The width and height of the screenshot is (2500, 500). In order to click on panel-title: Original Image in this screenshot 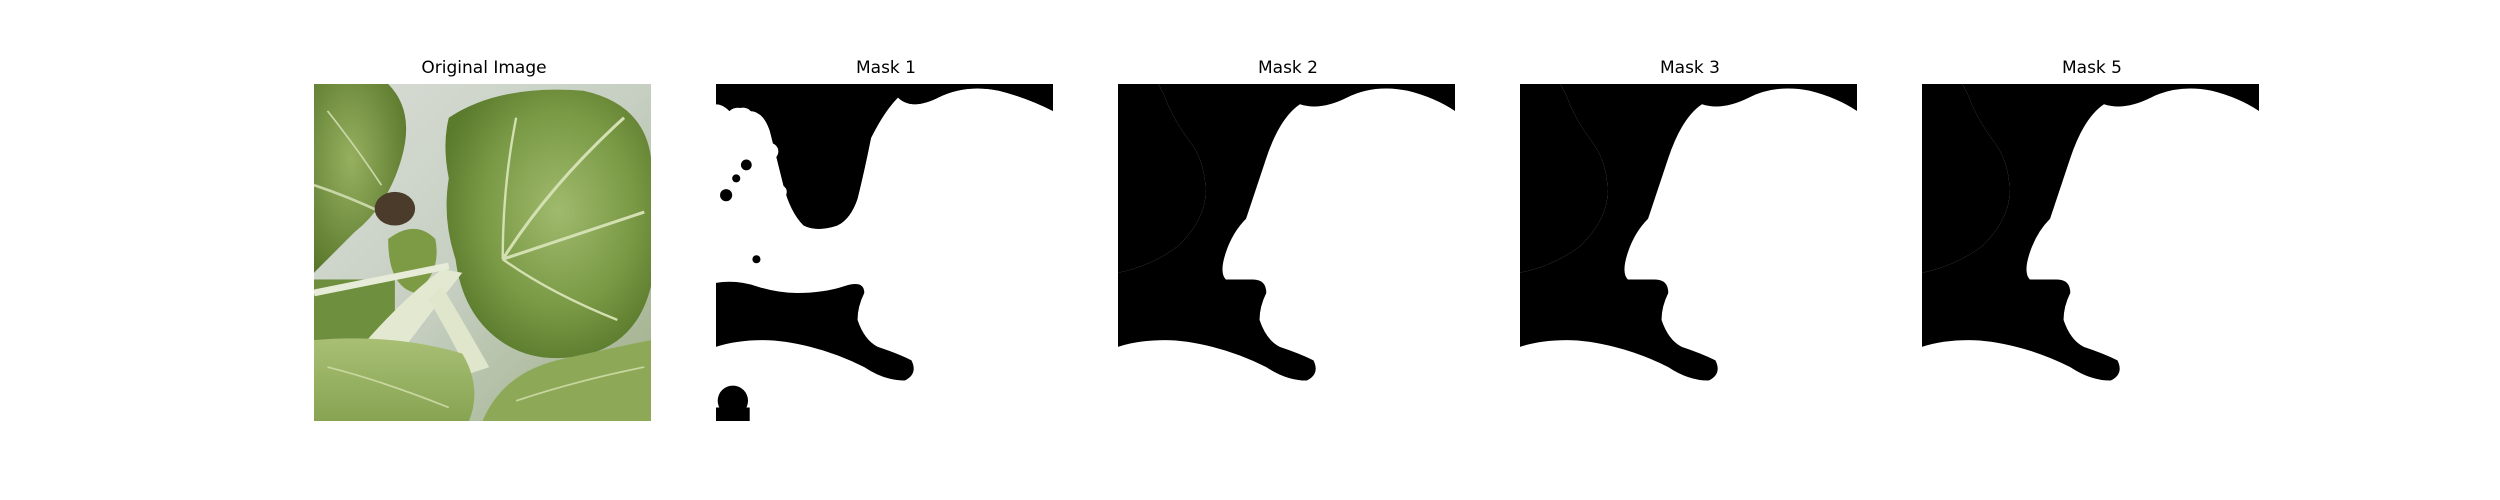, I will do `click(484, 68)`.